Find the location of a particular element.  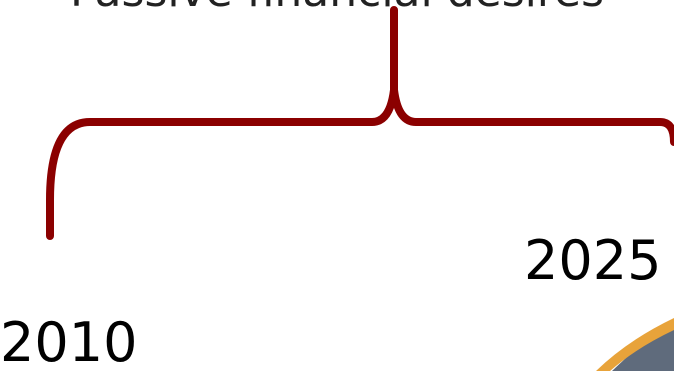

swoosh-orange is located at coordinates (635, 344).